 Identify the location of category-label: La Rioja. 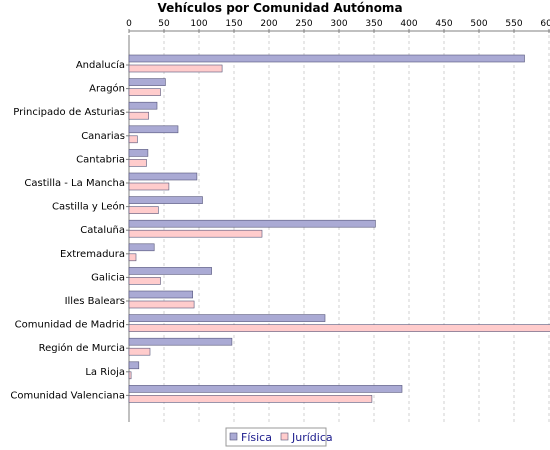
(105, 372).